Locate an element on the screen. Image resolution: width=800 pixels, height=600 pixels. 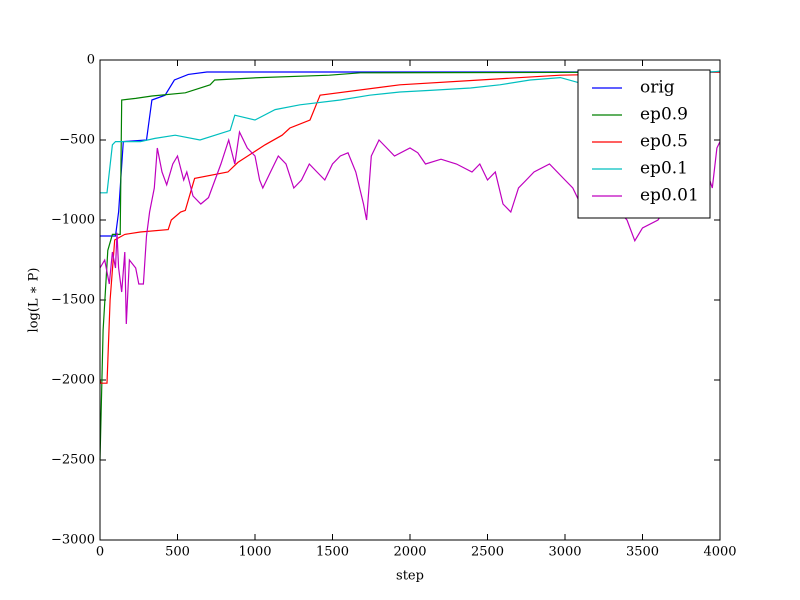
y-axis-label: log(L ∗ P) is located at coordinates (34, 300).